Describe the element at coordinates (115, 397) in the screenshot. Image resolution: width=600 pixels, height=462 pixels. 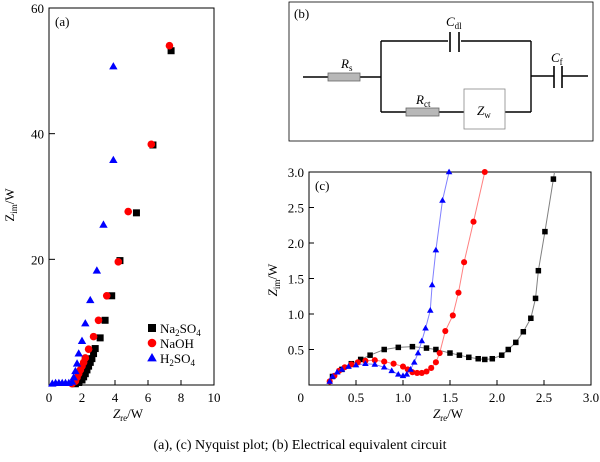
I see `x-tick-label: 4` at that location.